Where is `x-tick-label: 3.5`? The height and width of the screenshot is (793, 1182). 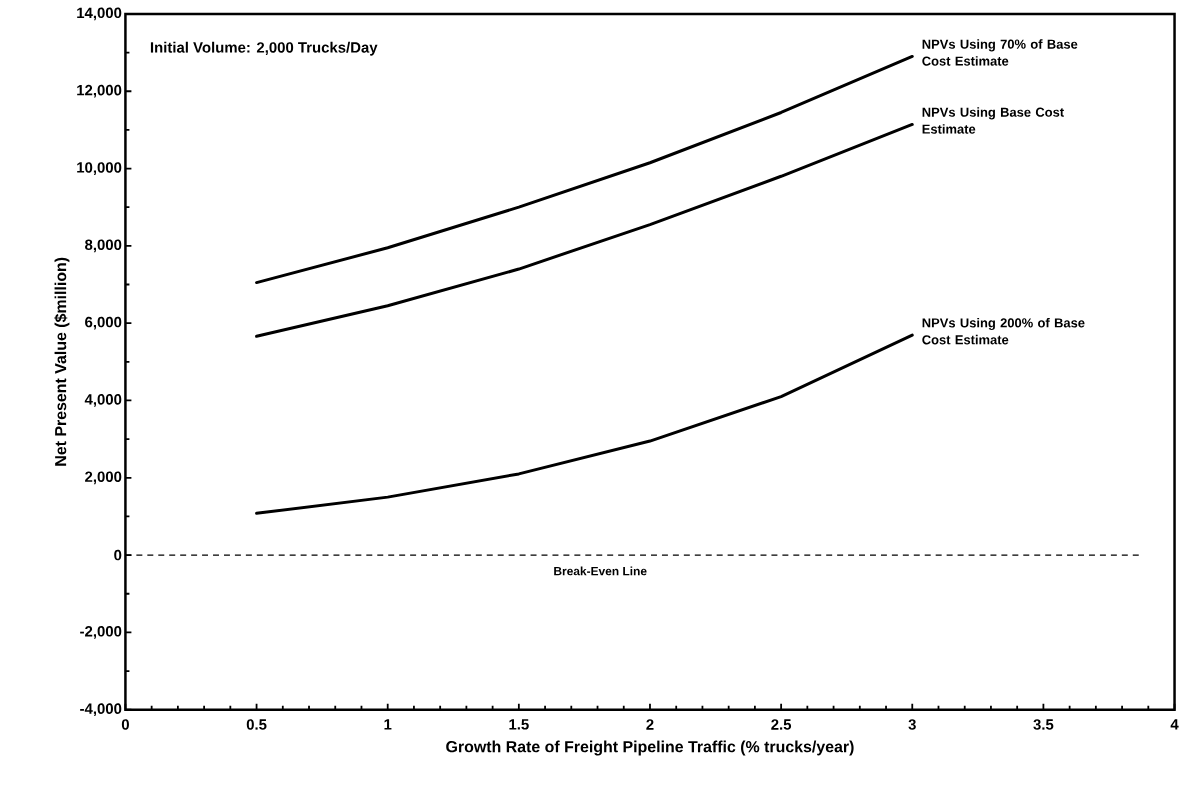 x-tick-label: 3.5 is located at coordinates (1043, 724).